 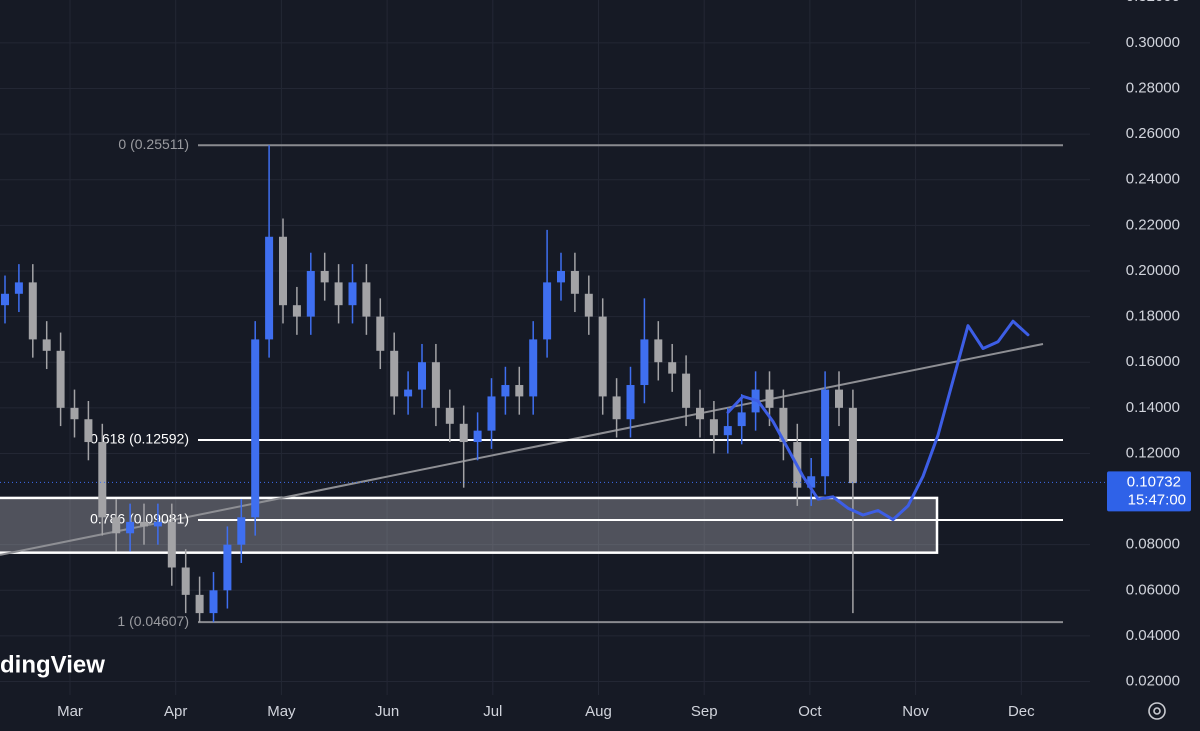 I want to click on x-tick-label: Jul, so click(x=492, y=711).